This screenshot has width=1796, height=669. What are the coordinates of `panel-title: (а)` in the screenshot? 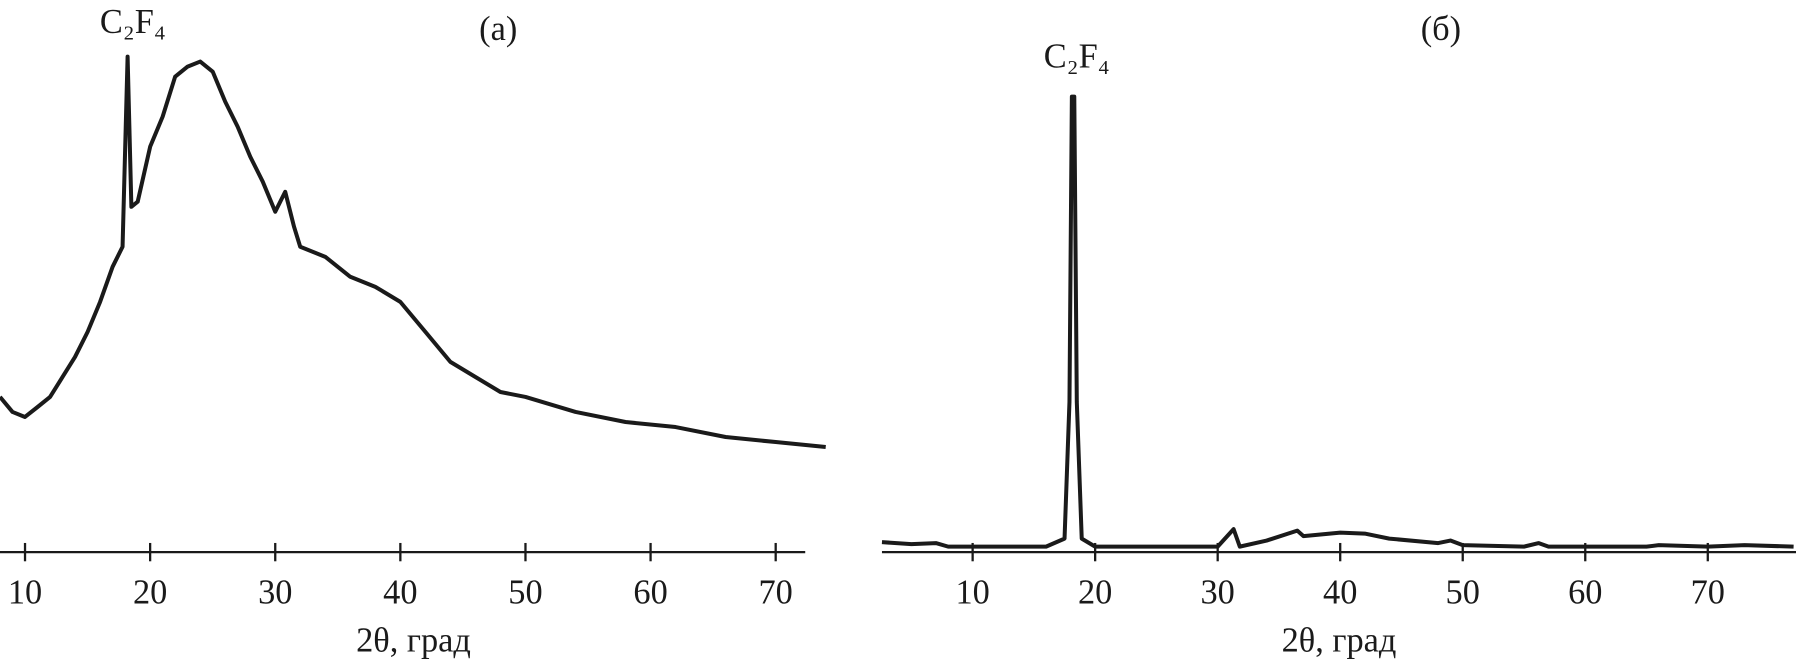 It's located at (498, 29).